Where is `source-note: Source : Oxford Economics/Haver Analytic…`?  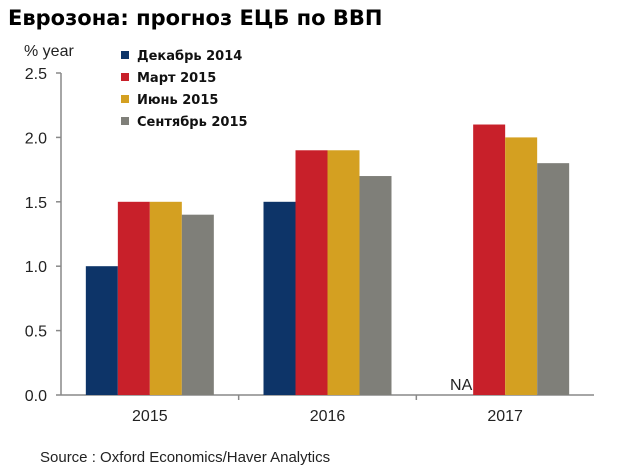 source-note: Source : Oxford Economics/Haver Analytic… is located at coordinates (185, 457).